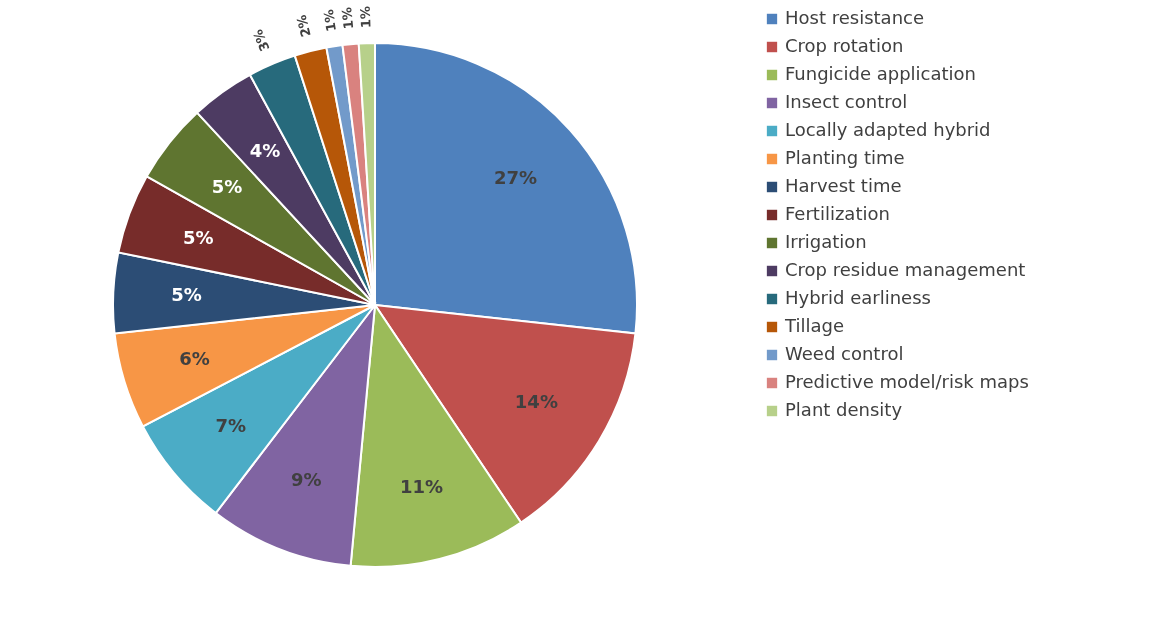 This screenshot has height=619, width=1161. What do you see at coordinates (536, 401) in the screenshot?
I see `data-label: 14%` at bounding box center [536, 401].